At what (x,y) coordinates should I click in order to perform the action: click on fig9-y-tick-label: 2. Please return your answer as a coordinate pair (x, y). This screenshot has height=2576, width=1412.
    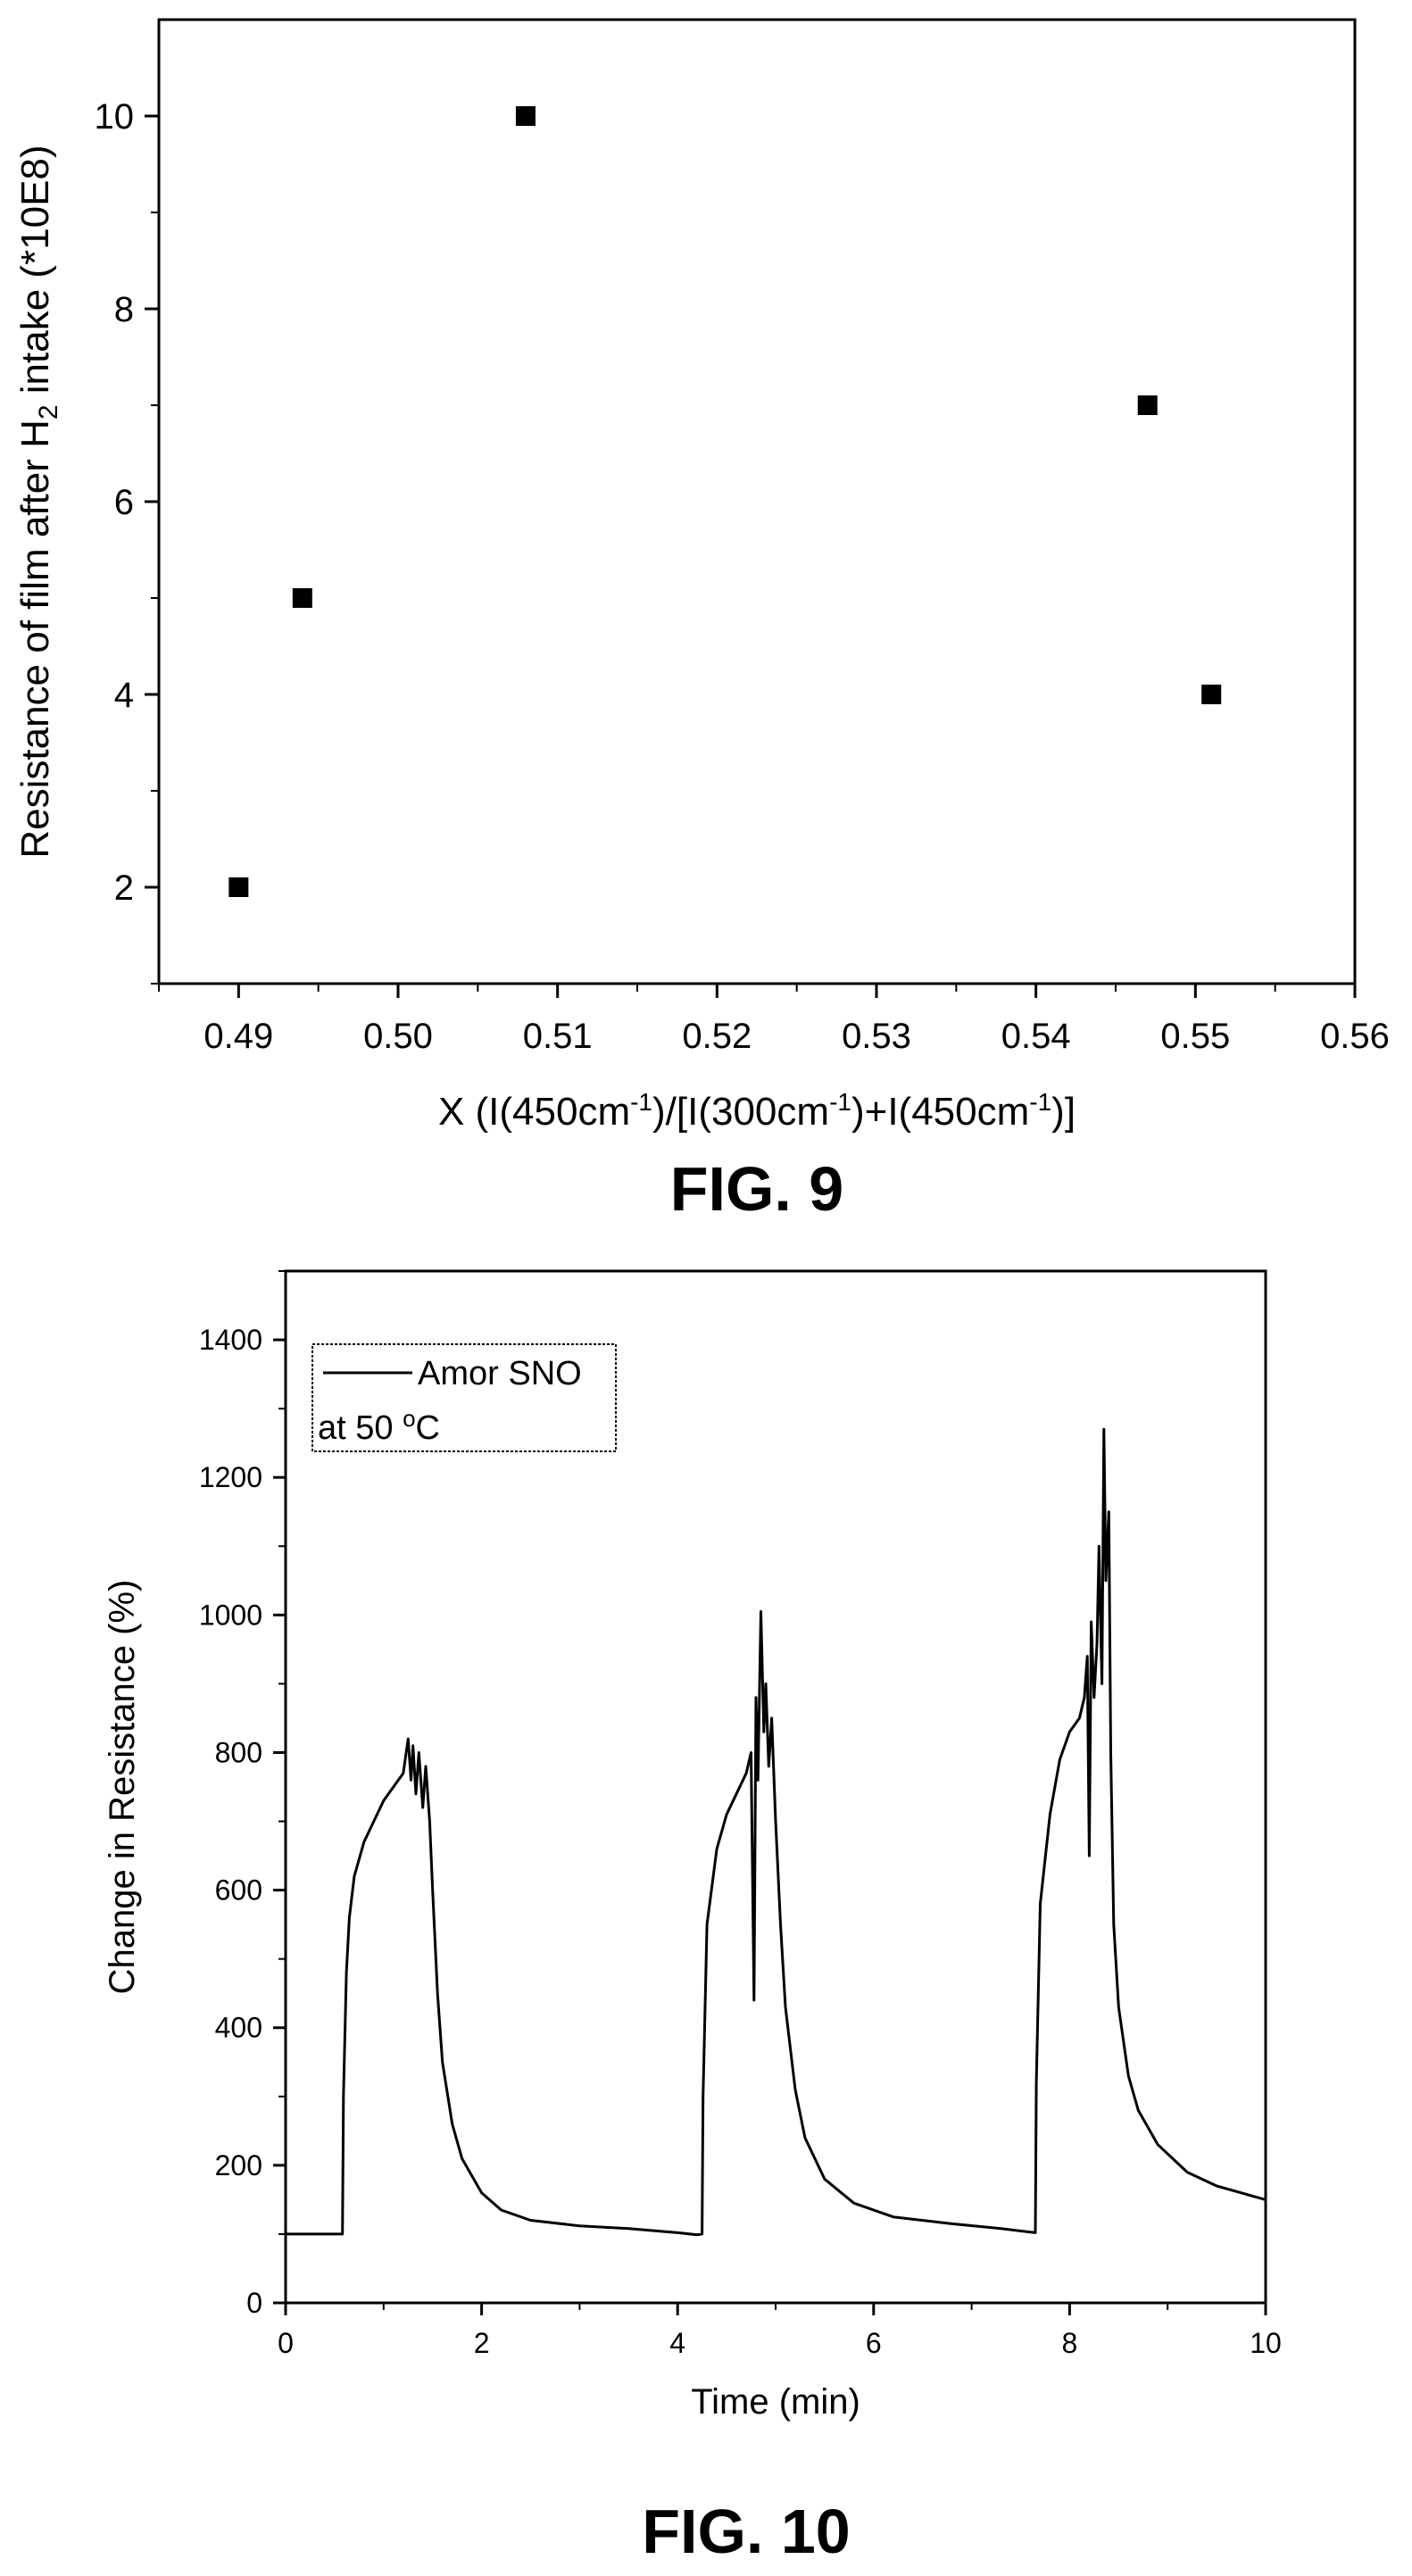
    Looking at the image, I should click on (124, 888).